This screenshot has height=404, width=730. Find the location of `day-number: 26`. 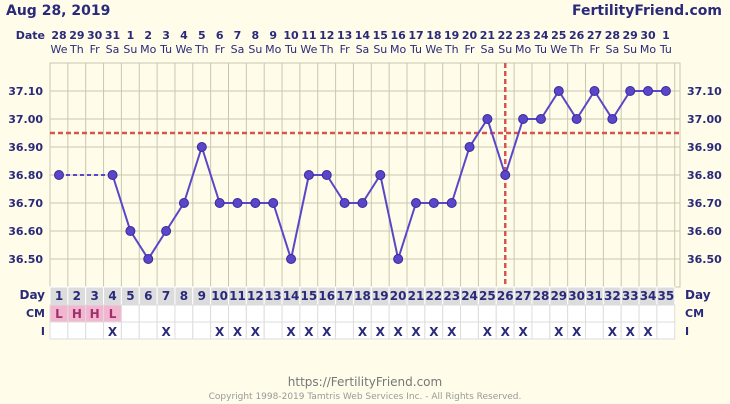

day-number: 26 is located at coordinates (505, 296).